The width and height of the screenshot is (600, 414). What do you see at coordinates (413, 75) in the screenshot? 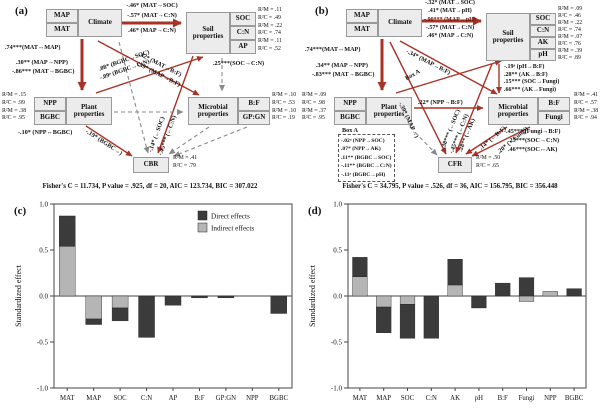
I see `edge-label: Box A` at bounding box center [413, 75].